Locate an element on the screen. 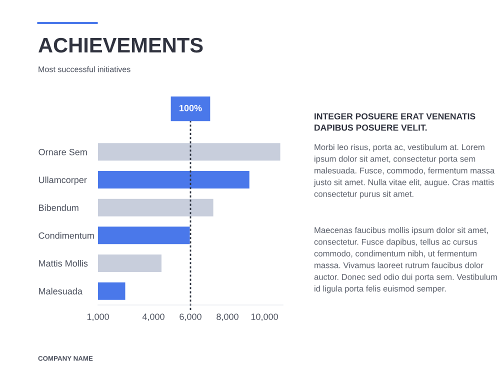  y-tick-label: Bibendum is located at coordinates (58, 207).